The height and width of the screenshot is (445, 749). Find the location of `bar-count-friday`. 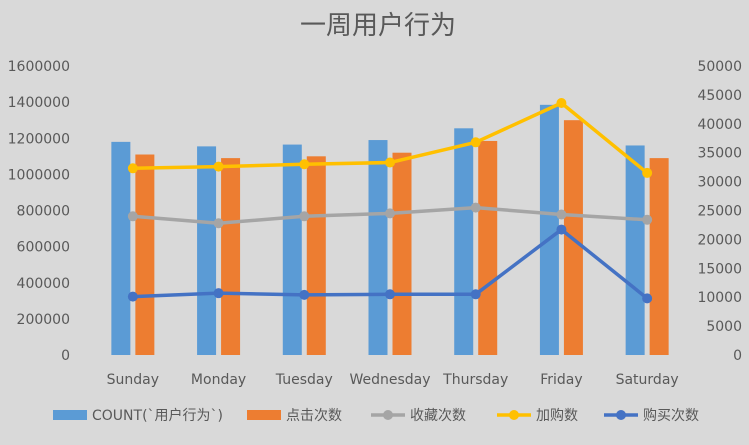

bar-count-friday is located at coordinates (549, 229).